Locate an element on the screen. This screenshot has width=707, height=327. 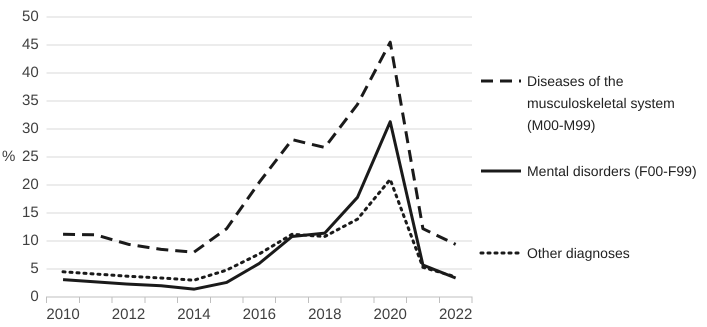
legend-label: Diseases of the musculoskeletal system (M00-M99) is located at coordinates (601, 103).